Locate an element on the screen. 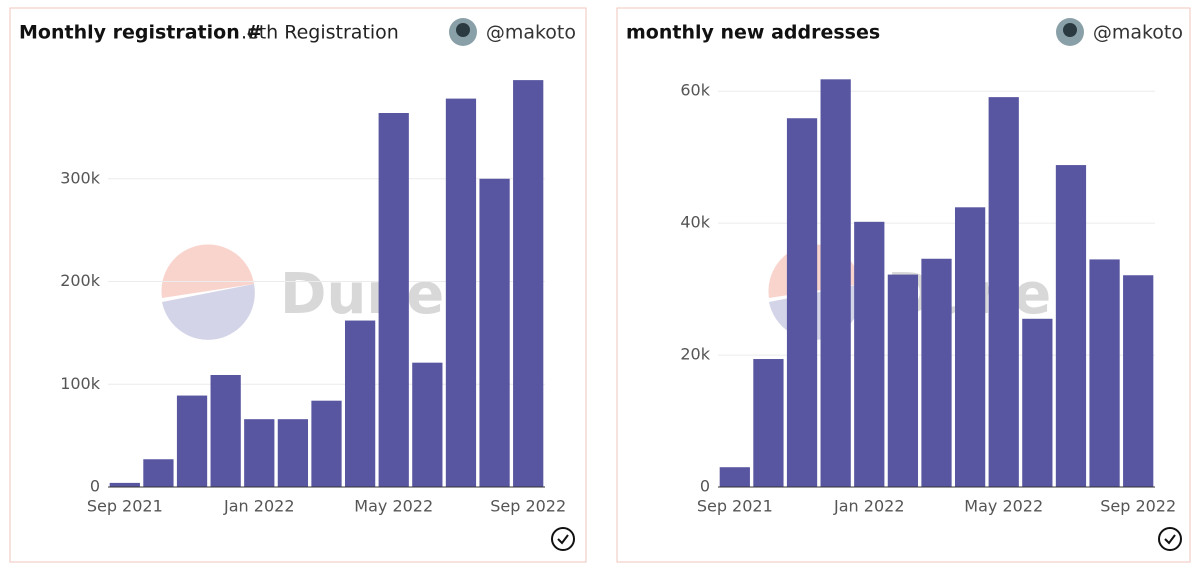 The height and width of the screenshot is (573, 1200). chart-title: Monthly registration # is located at coordinates (140, 33).